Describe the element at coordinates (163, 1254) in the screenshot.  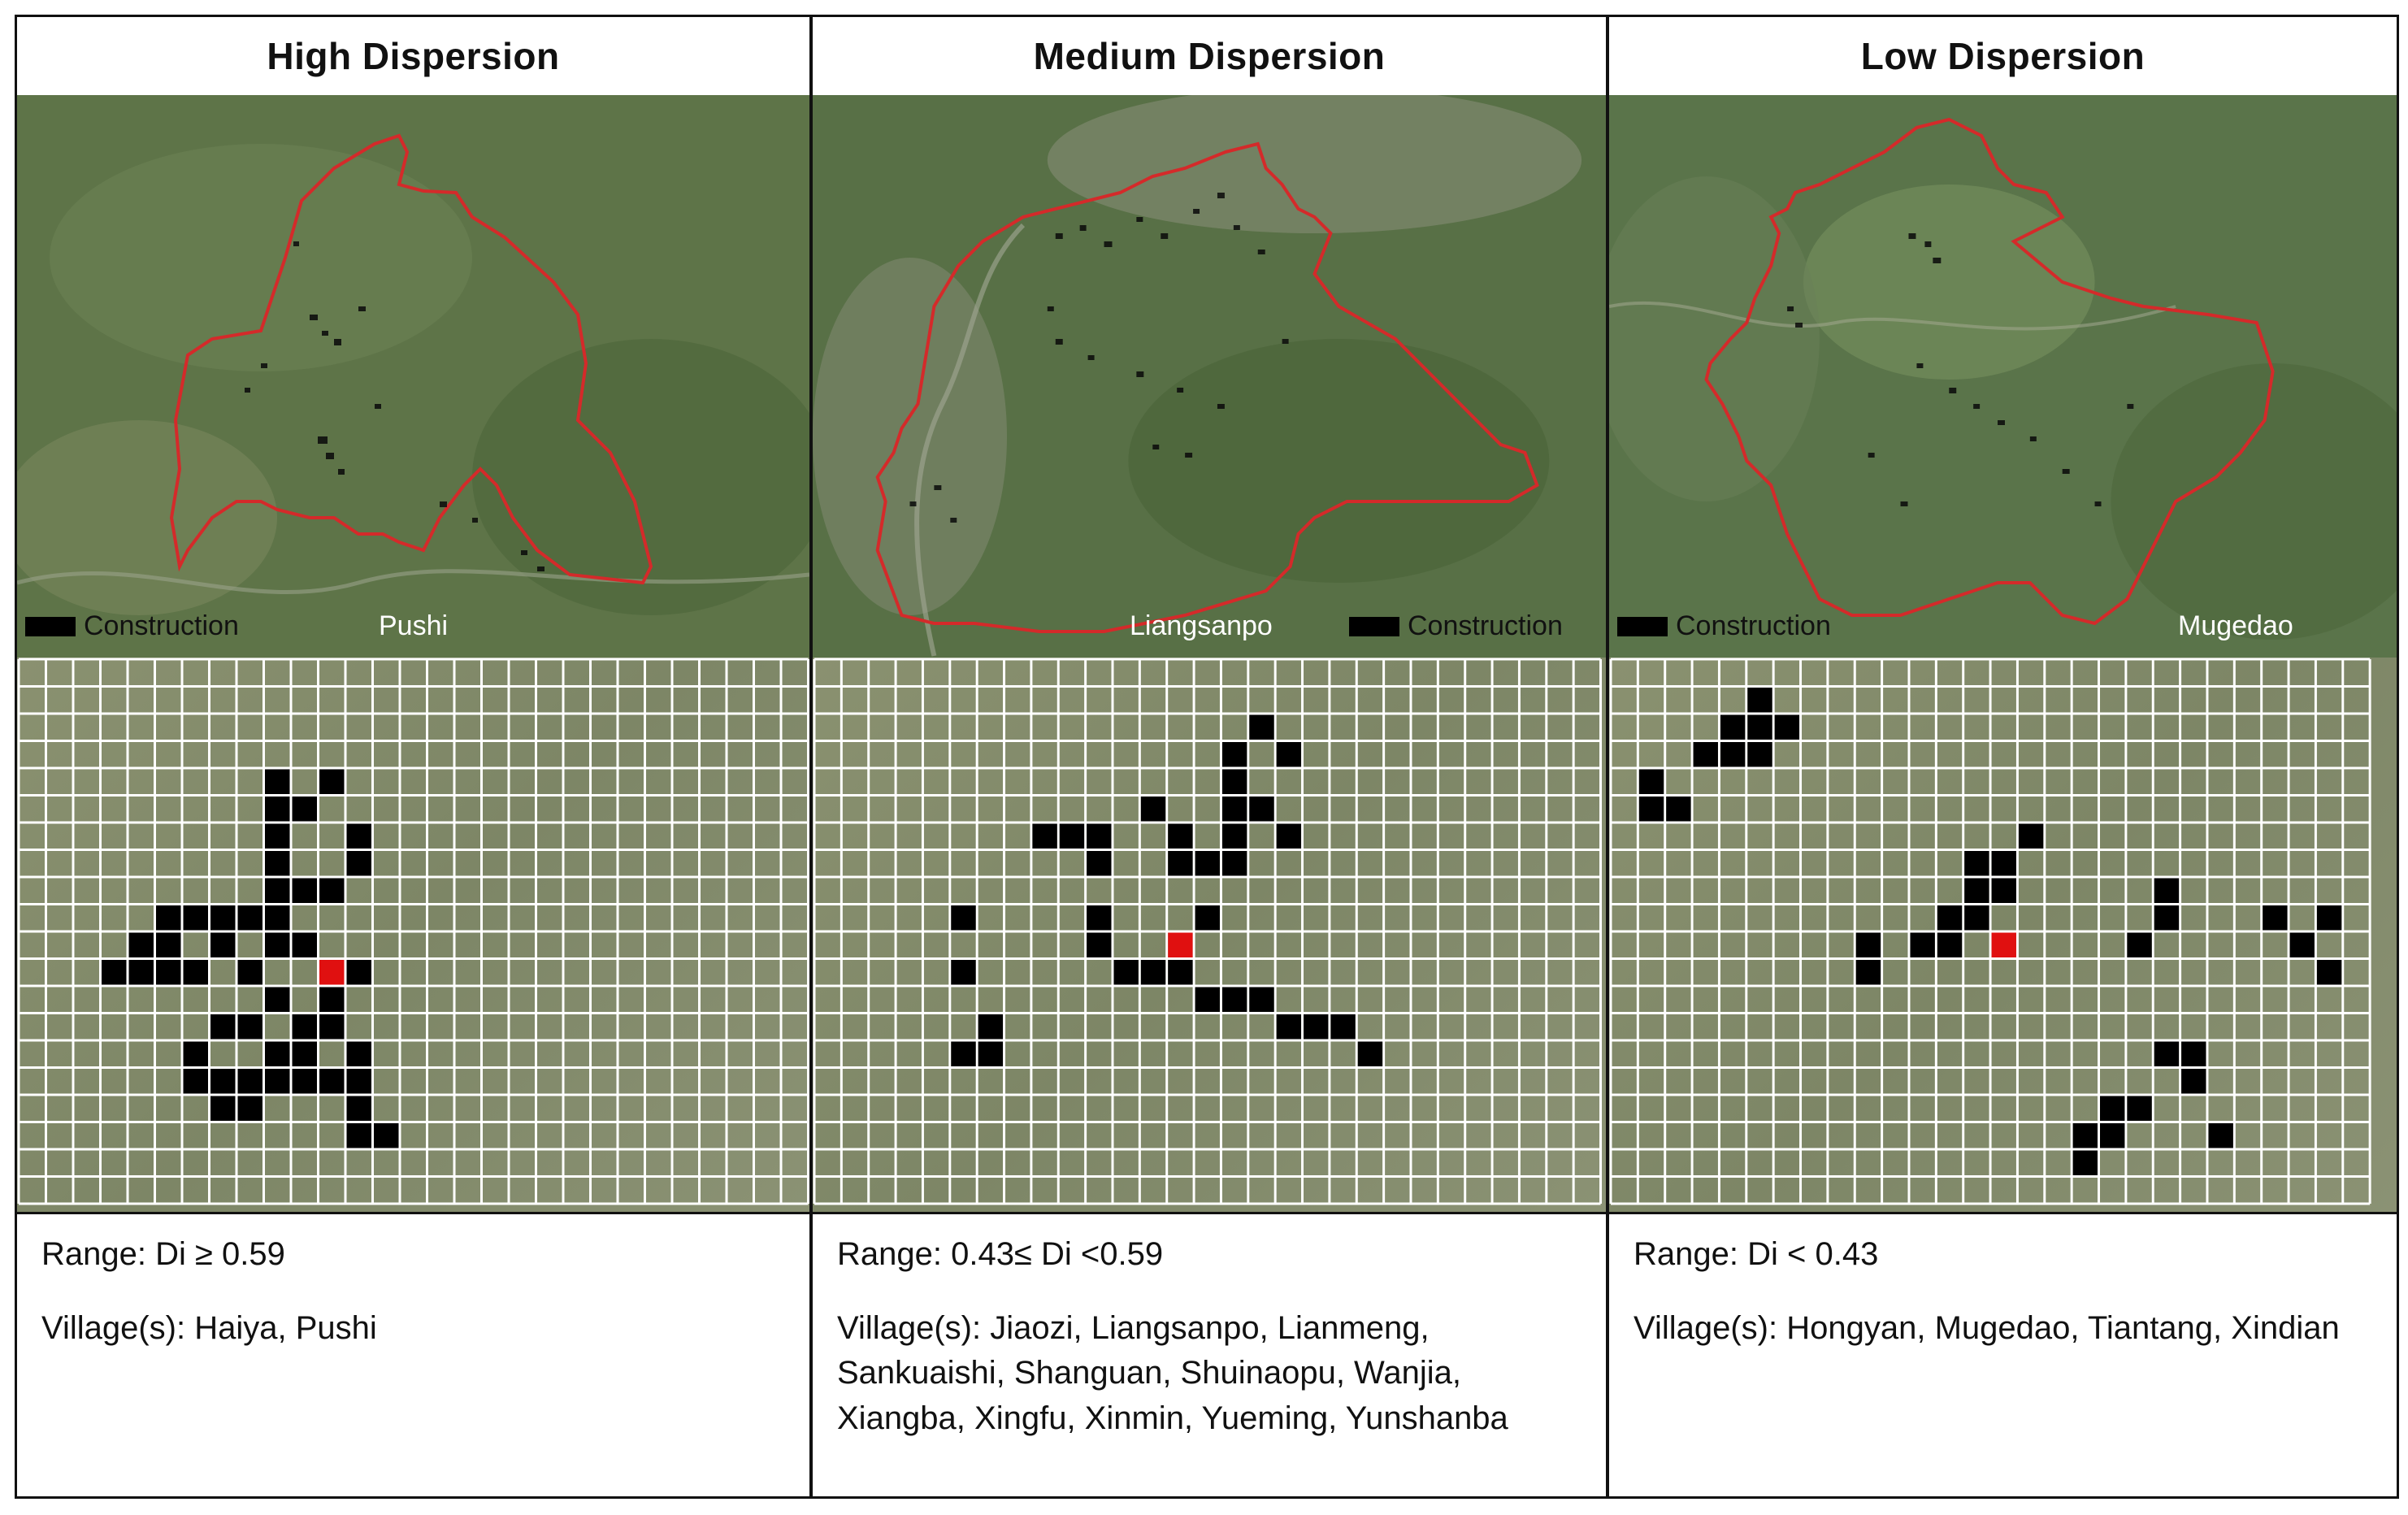
I see `range-text: Range: Di ≥ 0.59` at that location.